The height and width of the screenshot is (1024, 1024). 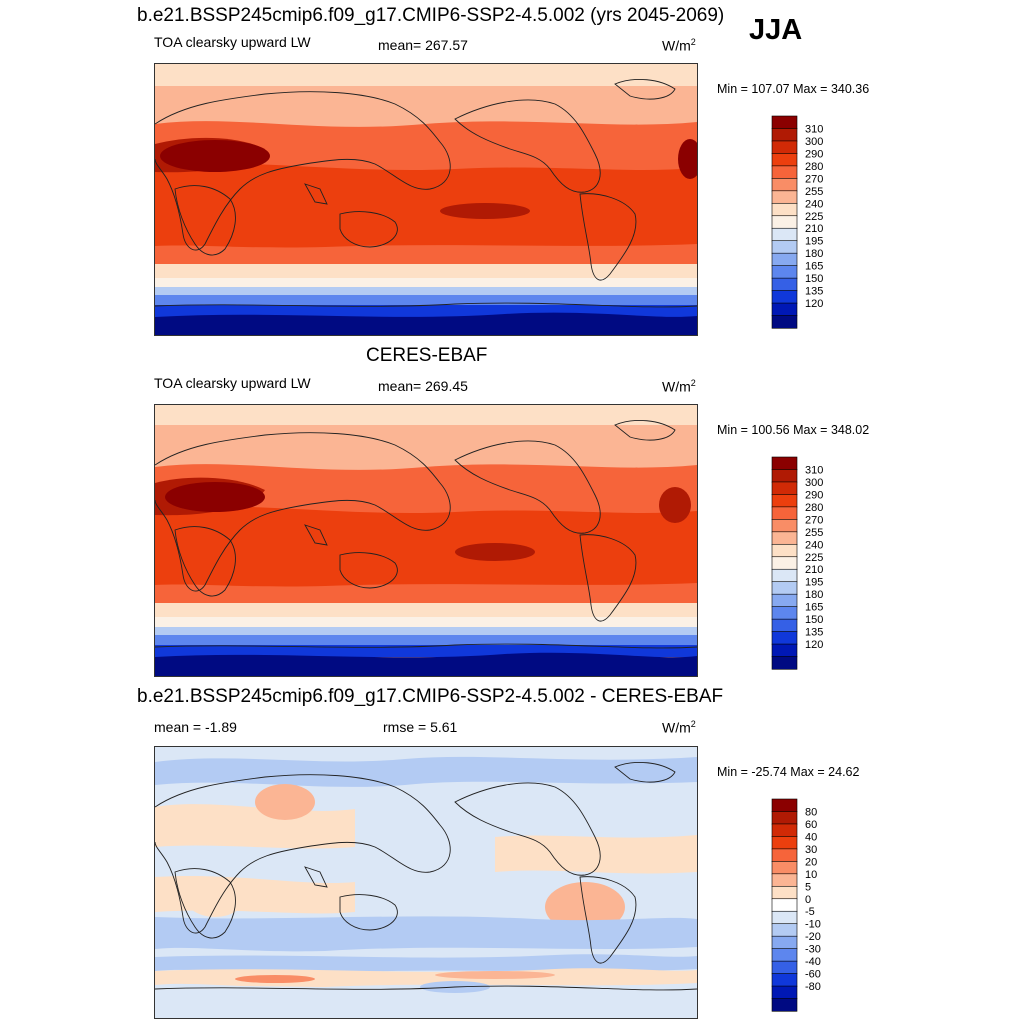 What do you see at coordinates (814, 254) in the screenshot?
I see `panel1-colorbar-tick-label: 180` at bounding box center [814, 254].